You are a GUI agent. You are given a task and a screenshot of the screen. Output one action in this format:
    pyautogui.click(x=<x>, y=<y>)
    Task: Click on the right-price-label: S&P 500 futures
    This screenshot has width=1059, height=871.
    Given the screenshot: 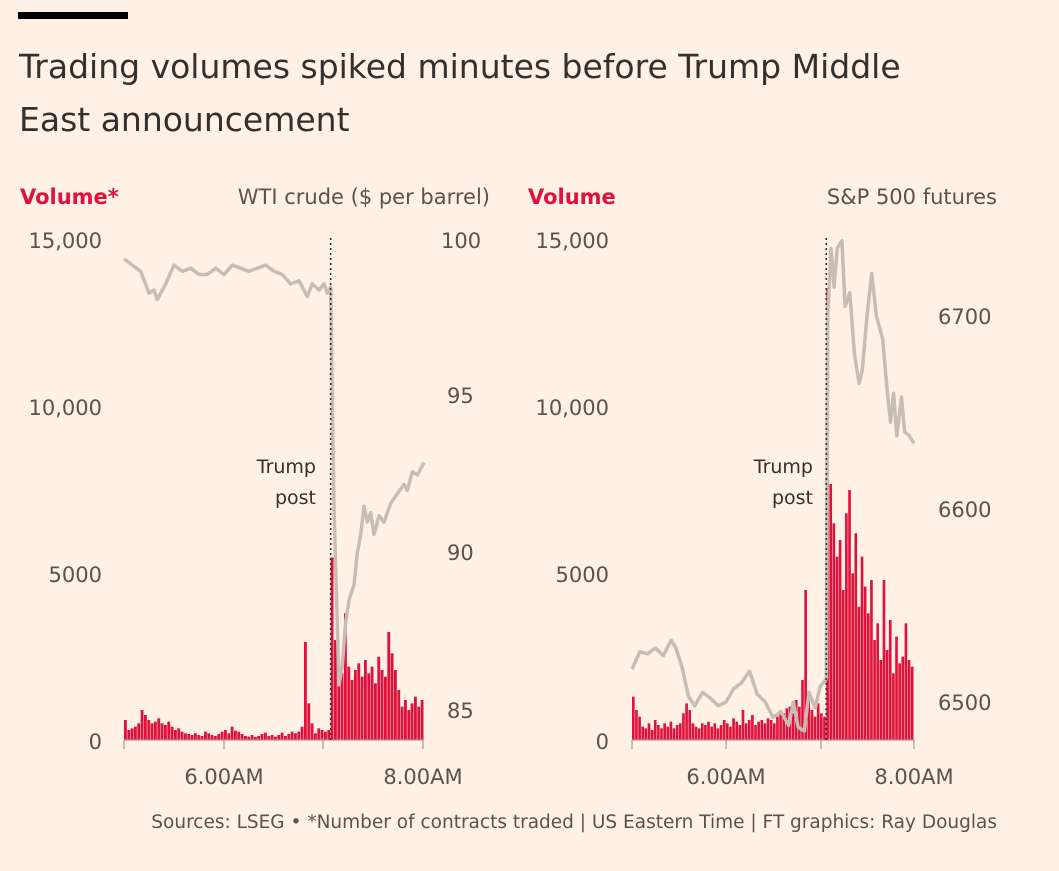 What is the action you would take?
    pyautogui.click(x=912, y=197)
    